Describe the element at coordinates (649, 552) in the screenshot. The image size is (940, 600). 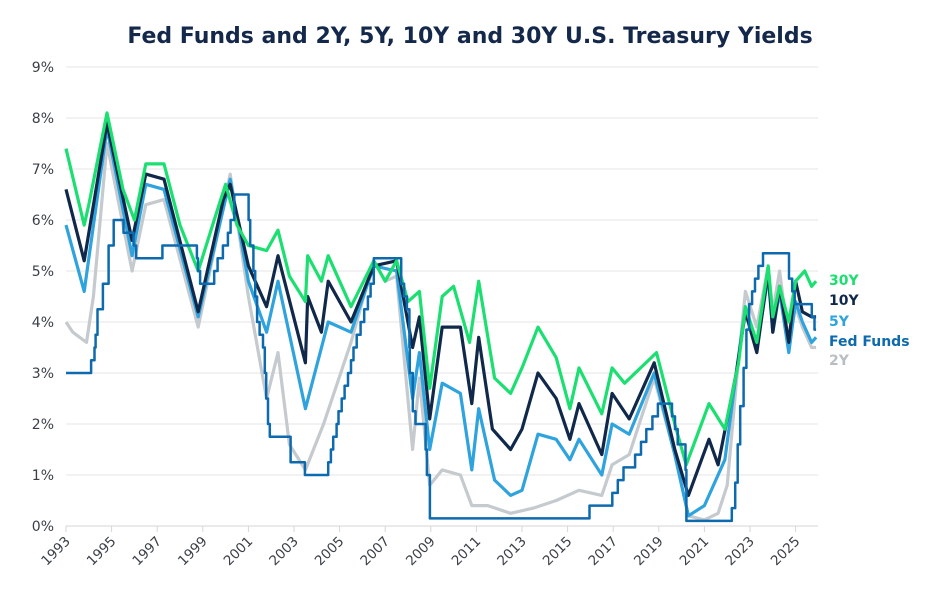
I see `x-tick-label: 2019` at that location.